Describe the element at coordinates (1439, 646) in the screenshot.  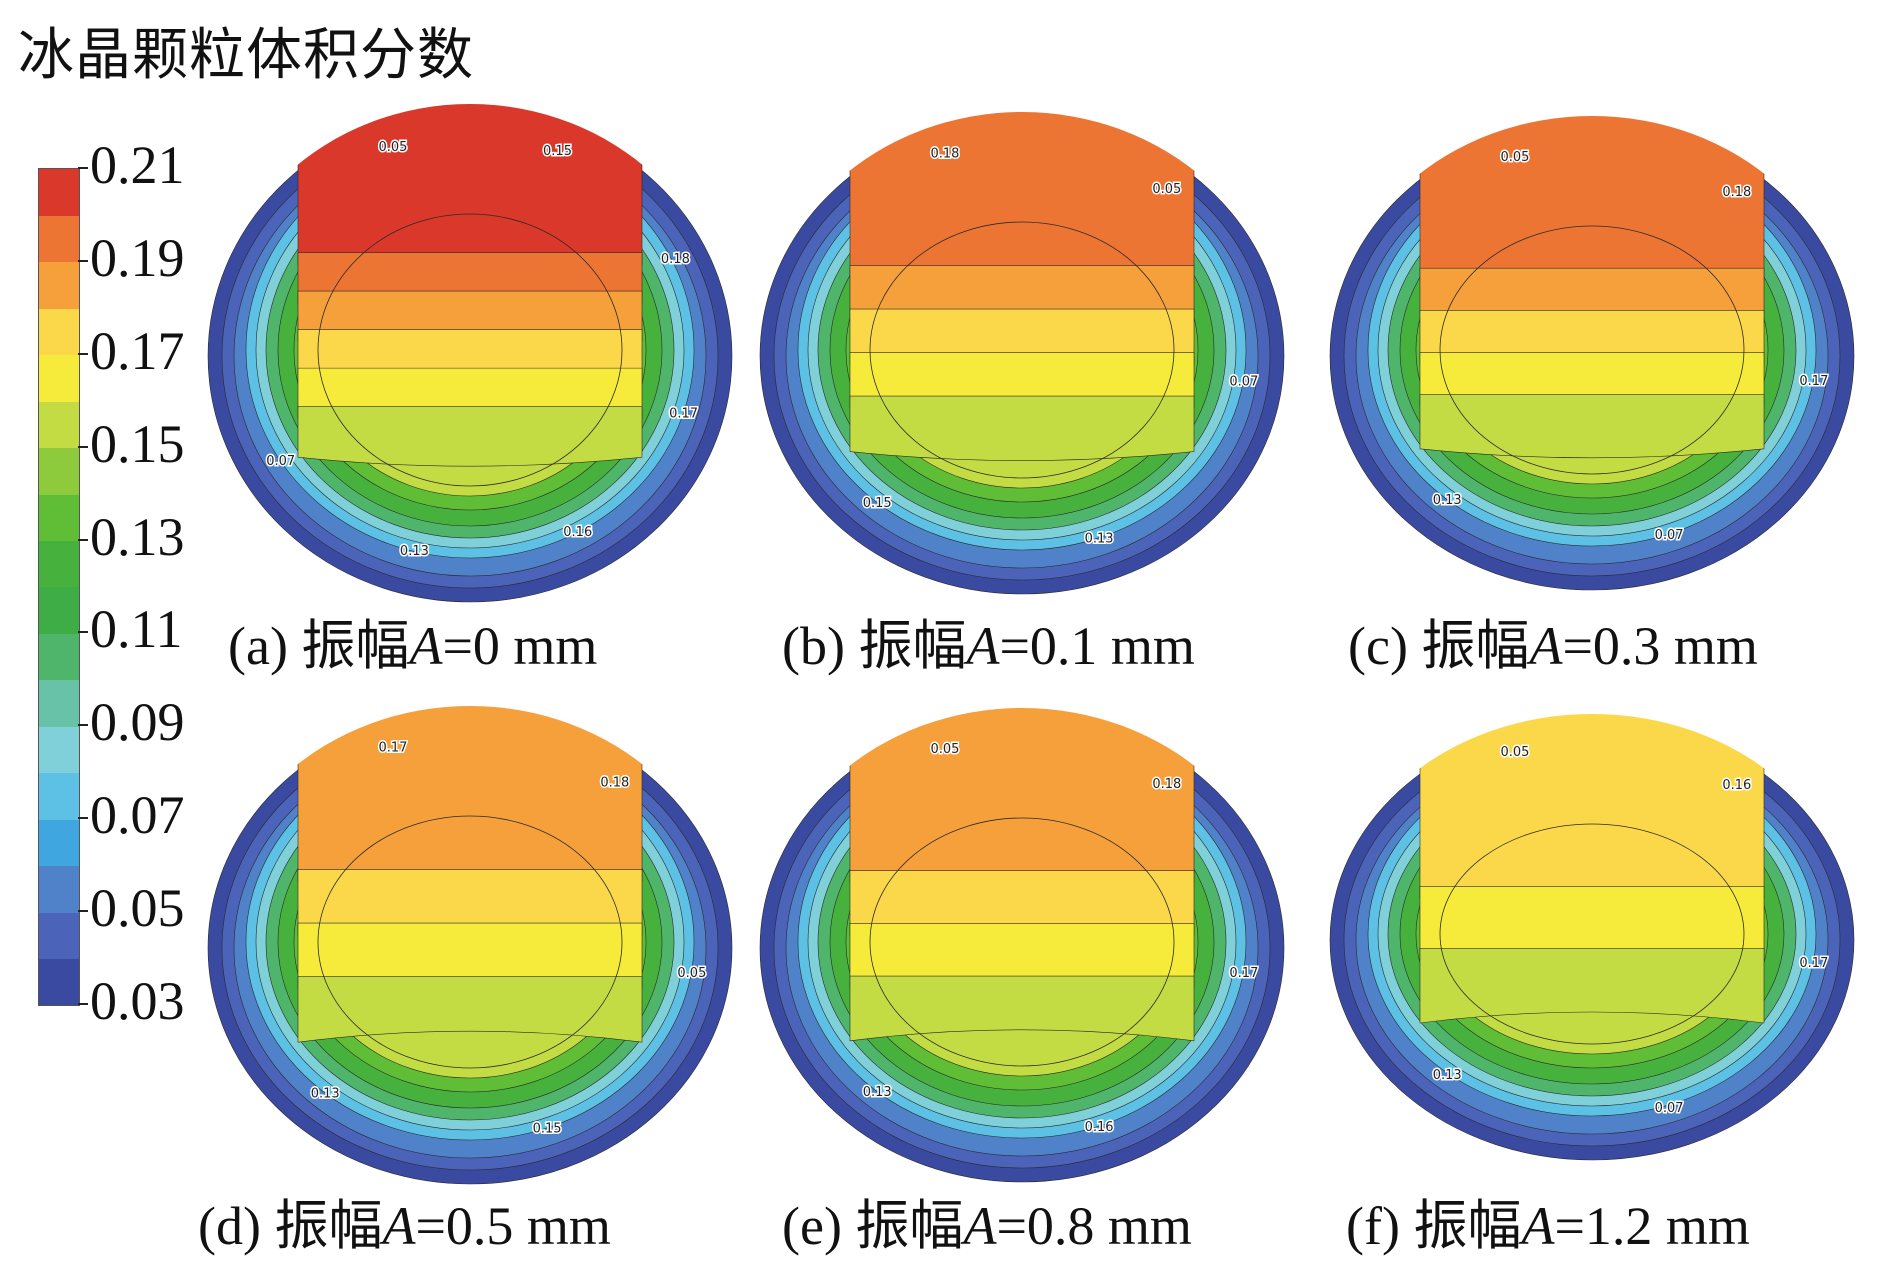
I see `caption-prefix: (c) 振幅` at that location.